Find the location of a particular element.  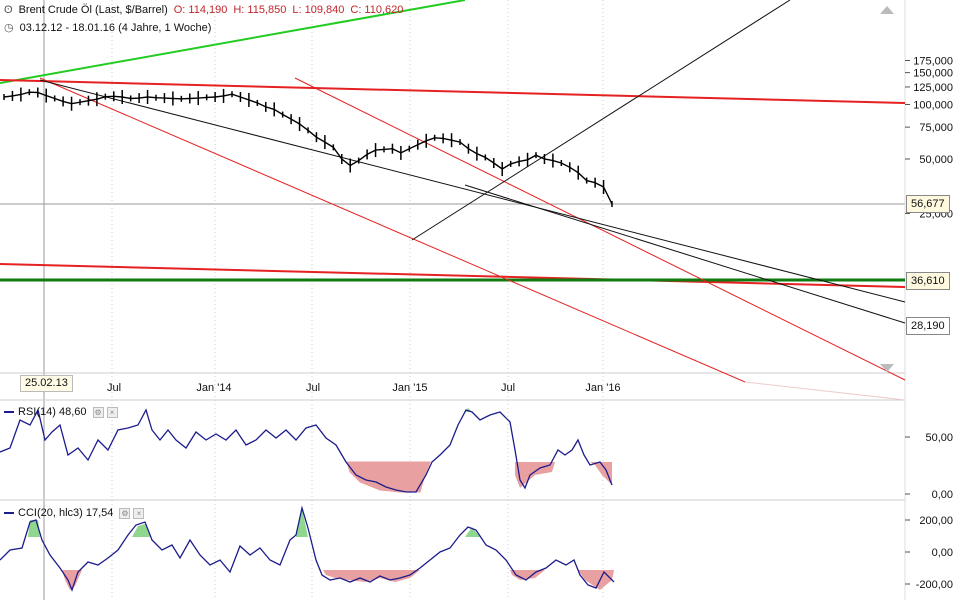

rsi-swatch is located at coordinates (9, 412).